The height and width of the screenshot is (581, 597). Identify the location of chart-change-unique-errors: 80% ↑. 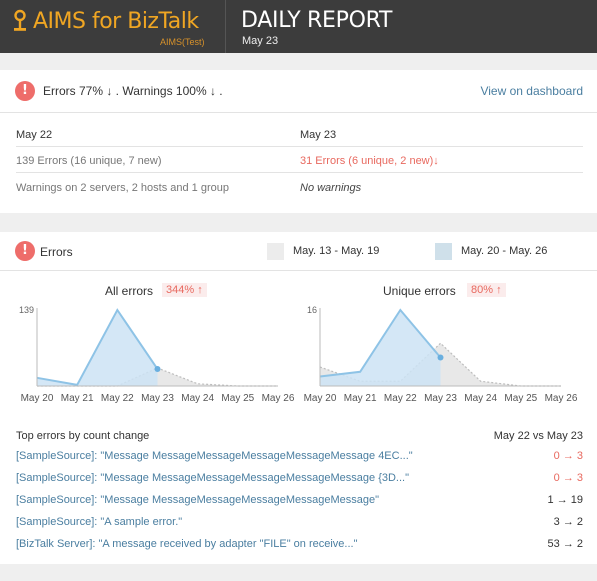
(486, 290).